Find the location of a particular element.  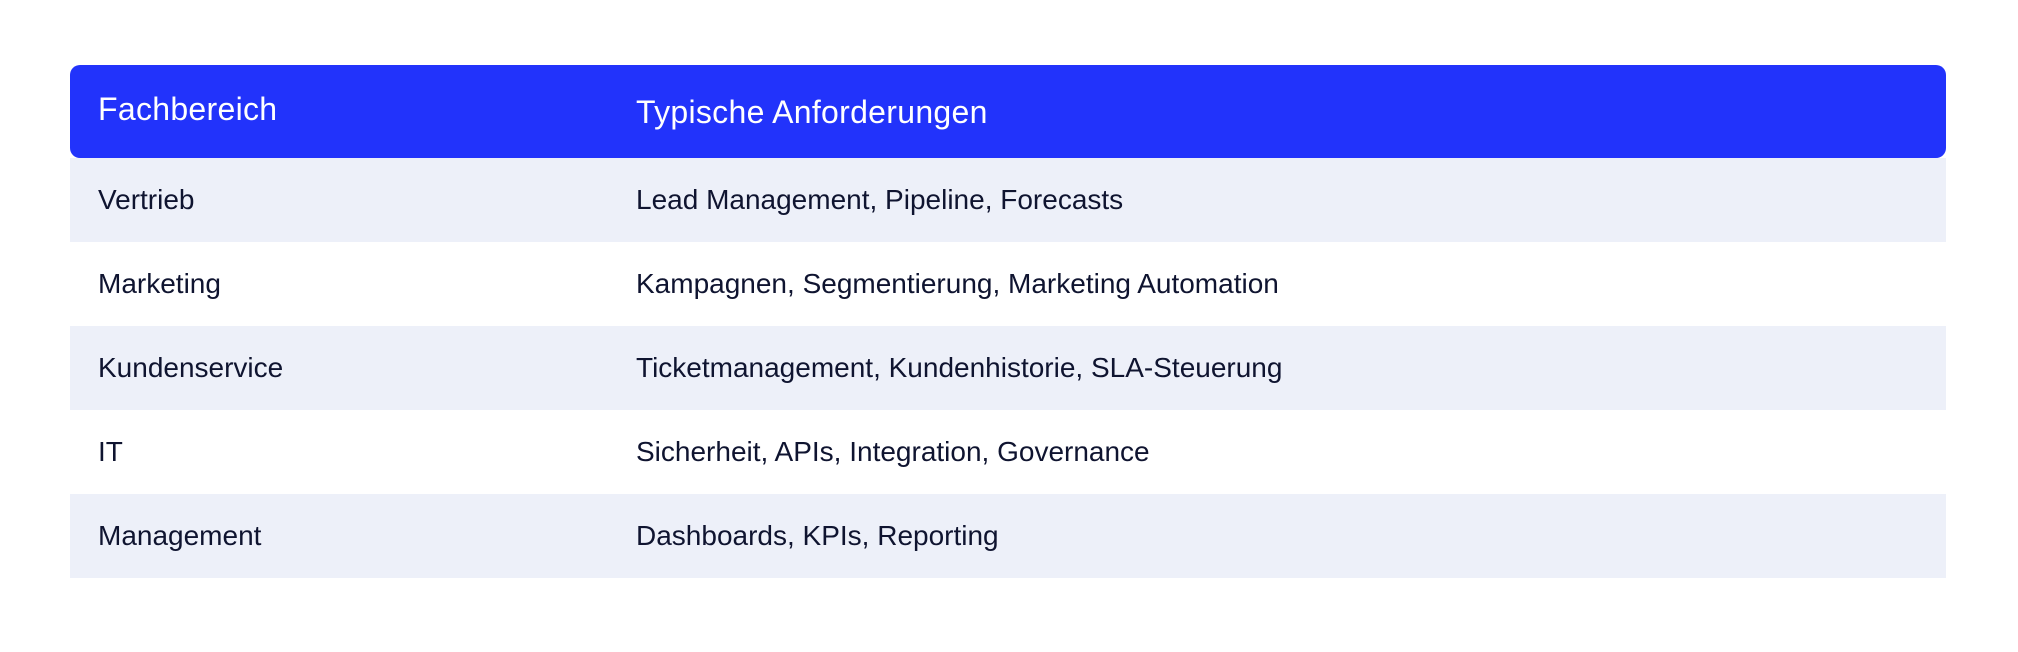

header-fachbereich: Fachbereich is located at coordinates (188, 109).